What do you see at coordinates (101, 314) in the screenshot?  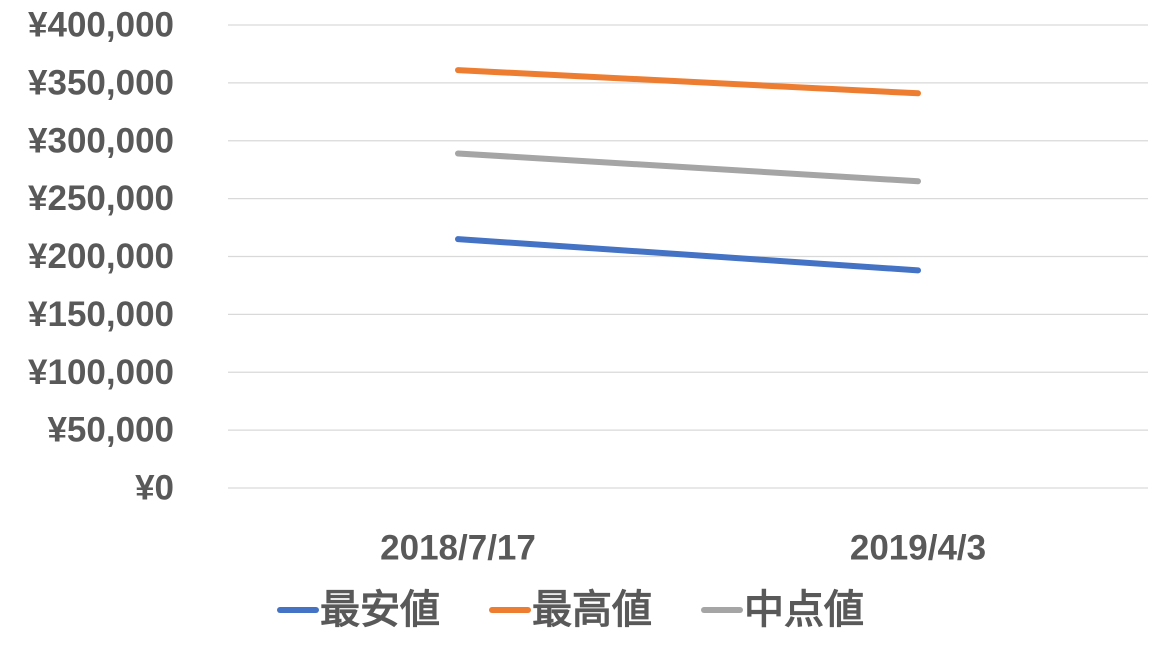 I see `y-tick-label: ¥150,000` at bounding box center [101, 314].